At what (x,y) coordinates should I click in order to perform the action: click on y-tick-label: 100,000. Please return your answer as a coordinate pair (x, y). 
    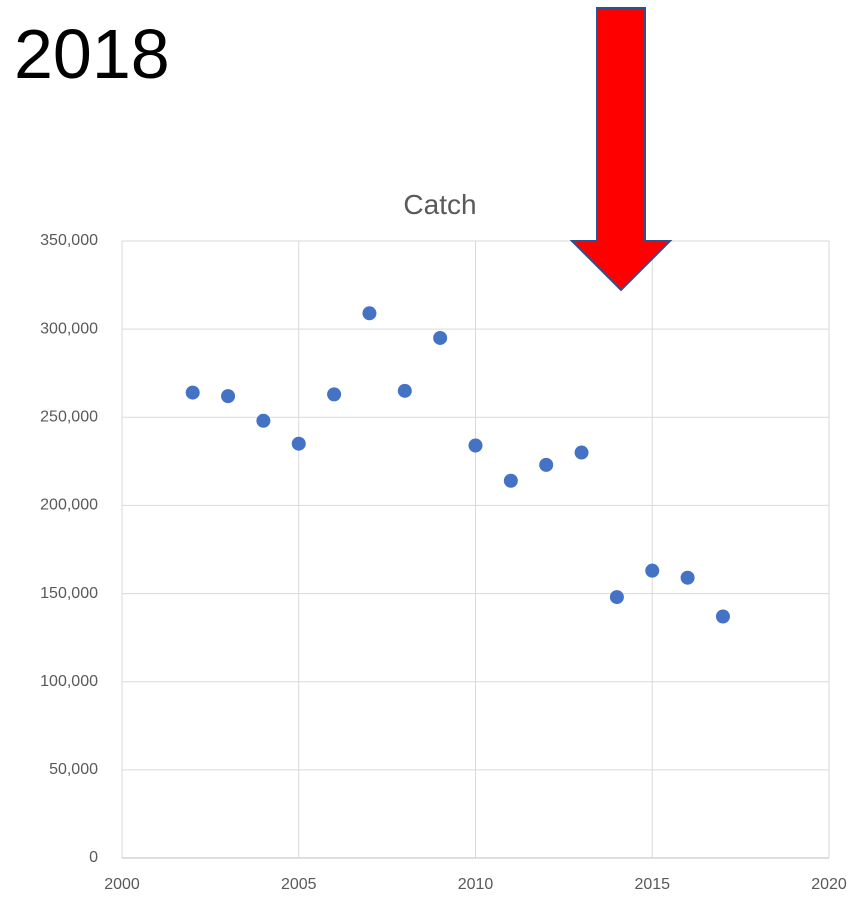
    Looking at the image, I should click on (69, 681).